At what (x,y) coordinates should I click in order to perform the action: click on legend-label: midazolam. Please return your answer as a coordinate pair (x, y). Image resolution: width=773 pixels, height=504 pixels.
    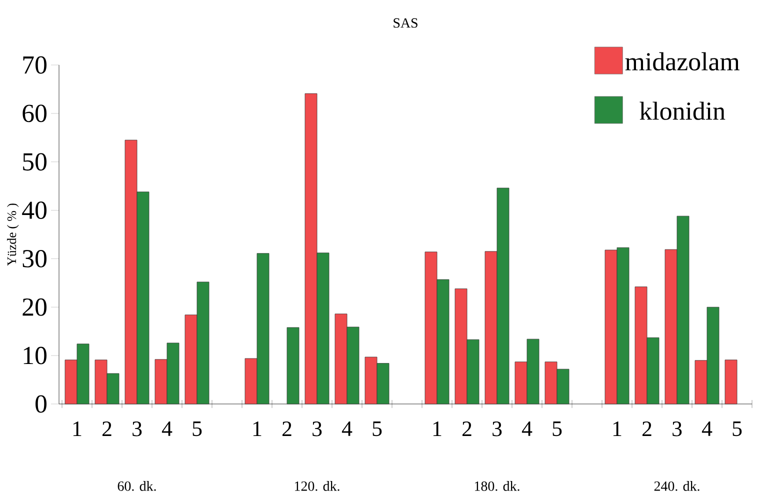
    Looking at the image, I should click on (682, 61).